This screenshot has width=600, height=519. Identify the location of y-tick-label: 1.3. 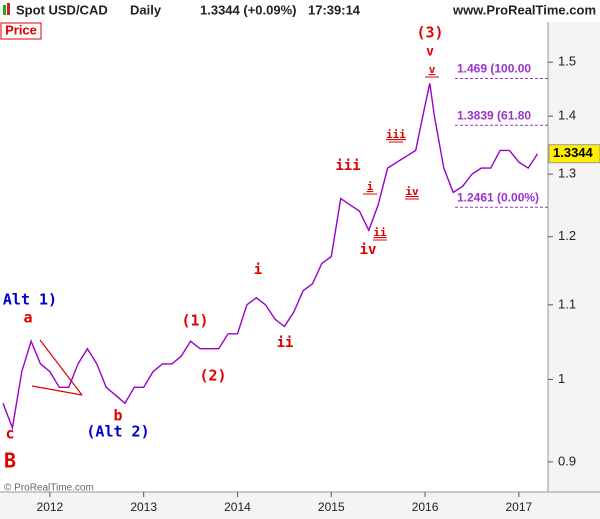
(567, 173).